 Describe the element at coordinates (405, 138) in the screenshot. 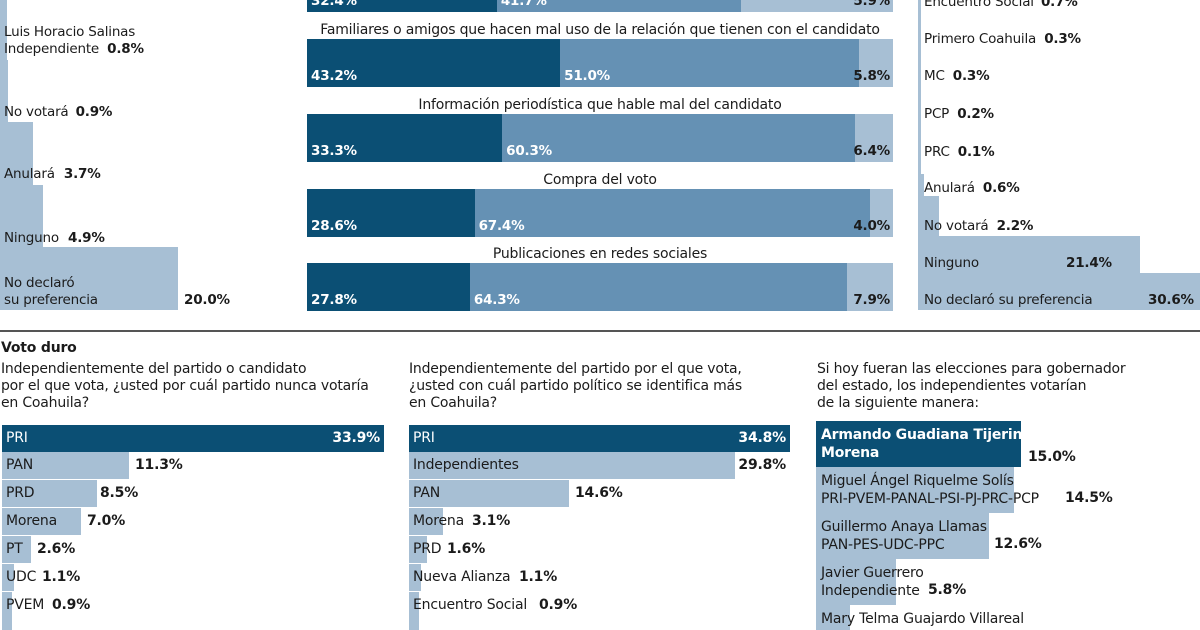

I see `segment-dark: 33.3%` at that location.